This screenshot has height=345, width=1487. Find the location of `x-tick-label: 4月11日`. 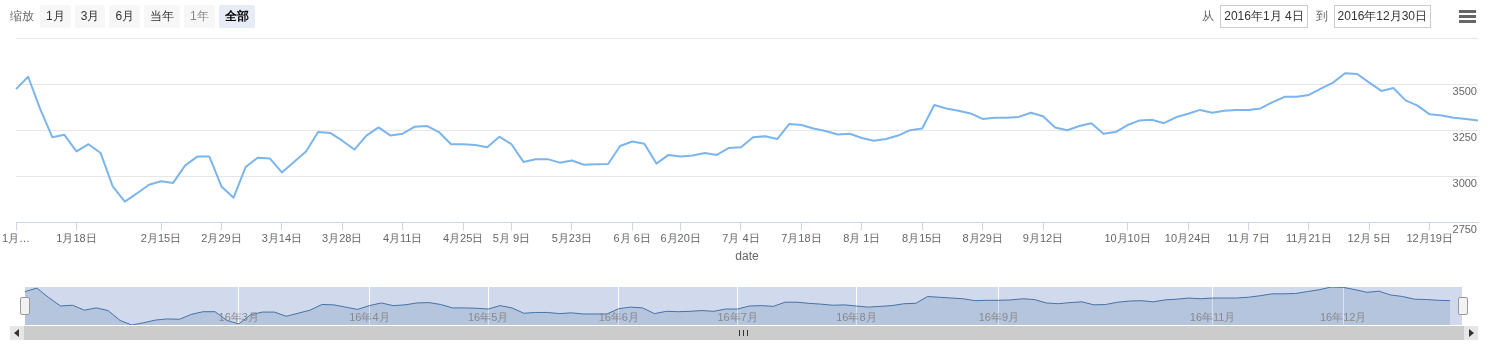

x-tick-label: 4月11日 is located at coordinates (402, 238).